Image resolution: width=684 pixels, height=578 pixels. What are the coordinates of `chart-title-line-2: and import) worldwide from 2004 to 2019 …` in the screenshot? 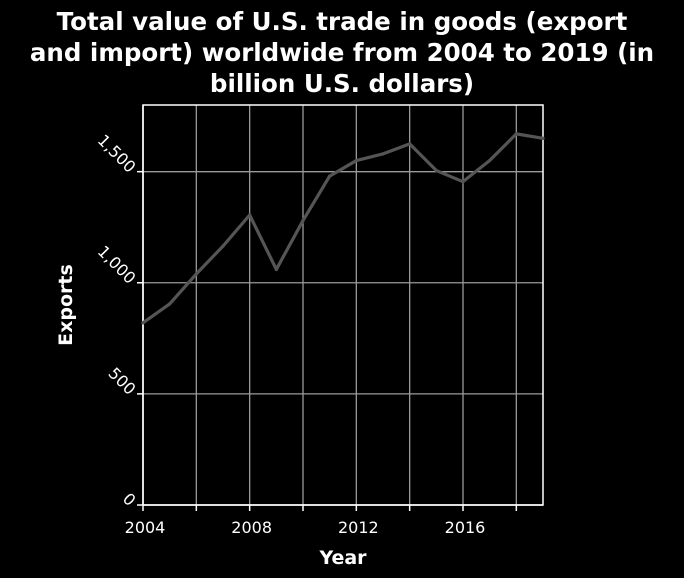 It's located at (342, 52).